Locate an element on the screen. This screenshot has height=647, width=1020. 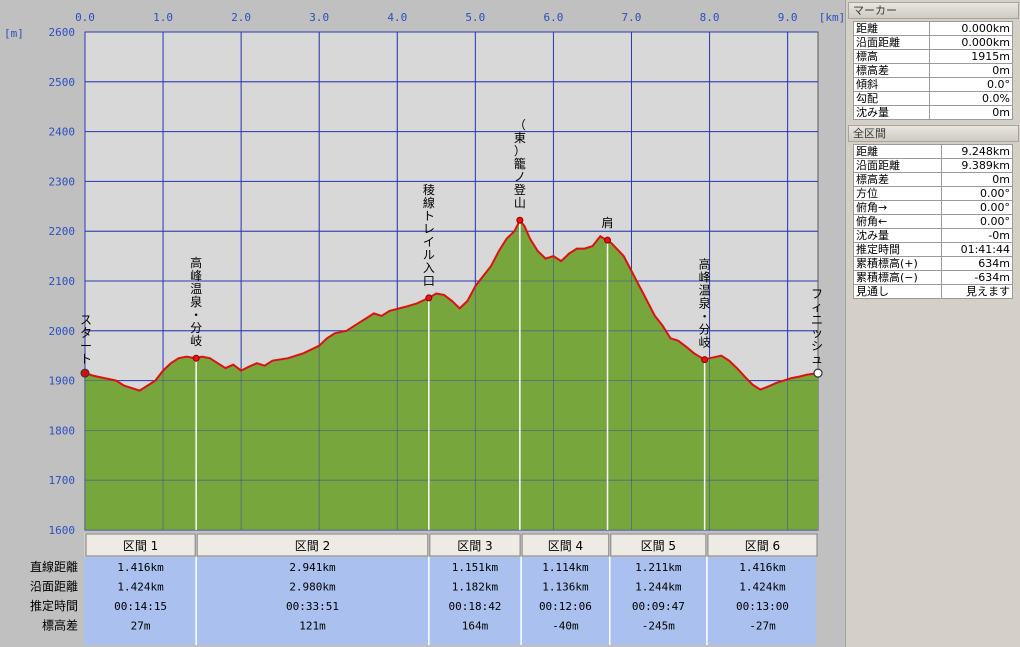
marker-property-label: 標高差 is located at coordinates (891, 70).